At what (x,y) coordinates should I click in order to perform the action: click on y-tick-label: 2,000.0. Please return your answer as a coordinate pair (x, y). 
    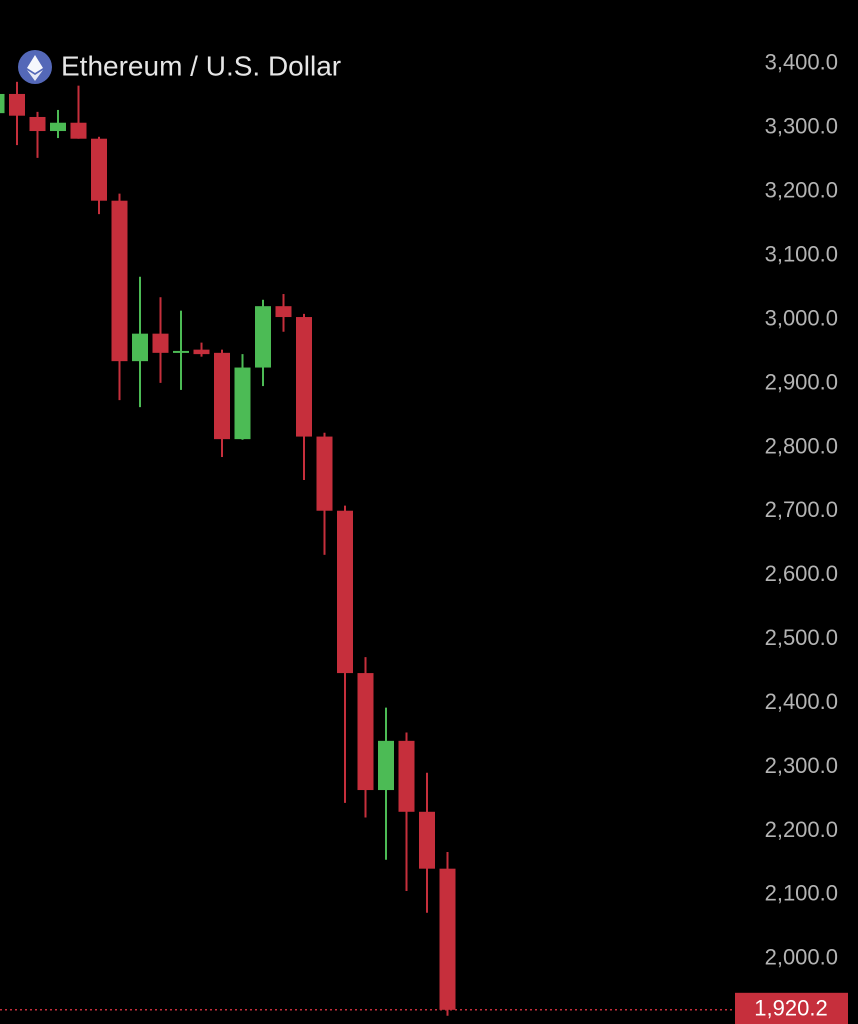
    Looking at the image, I should click on (801, 957).